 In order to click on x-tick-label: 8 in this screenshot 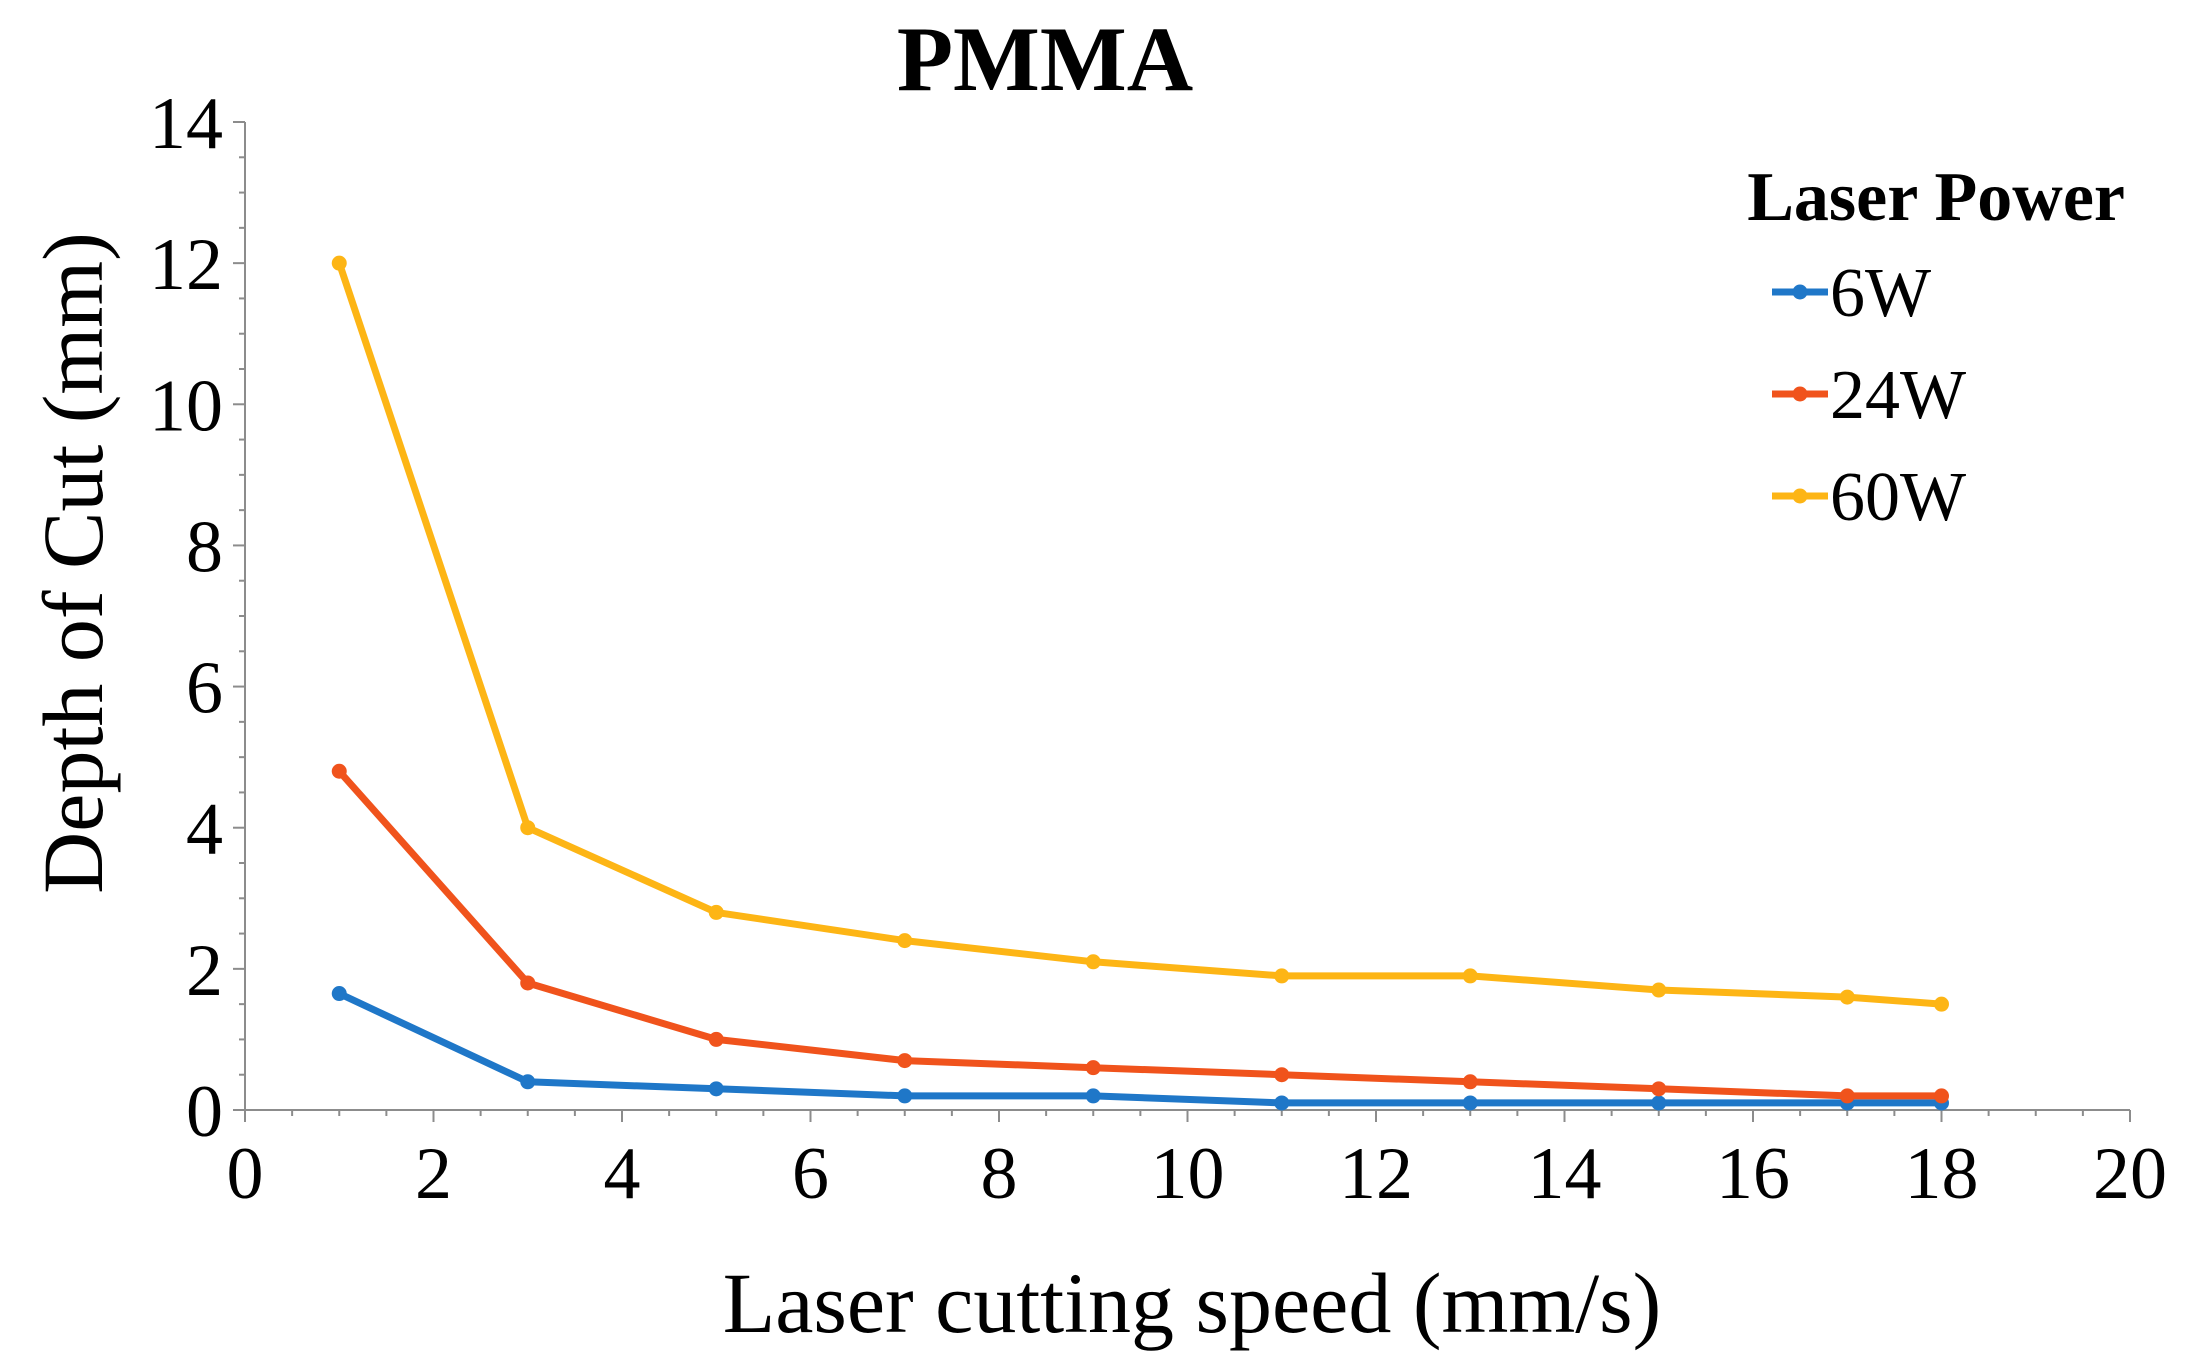, I will do `click(999, 1174)`.